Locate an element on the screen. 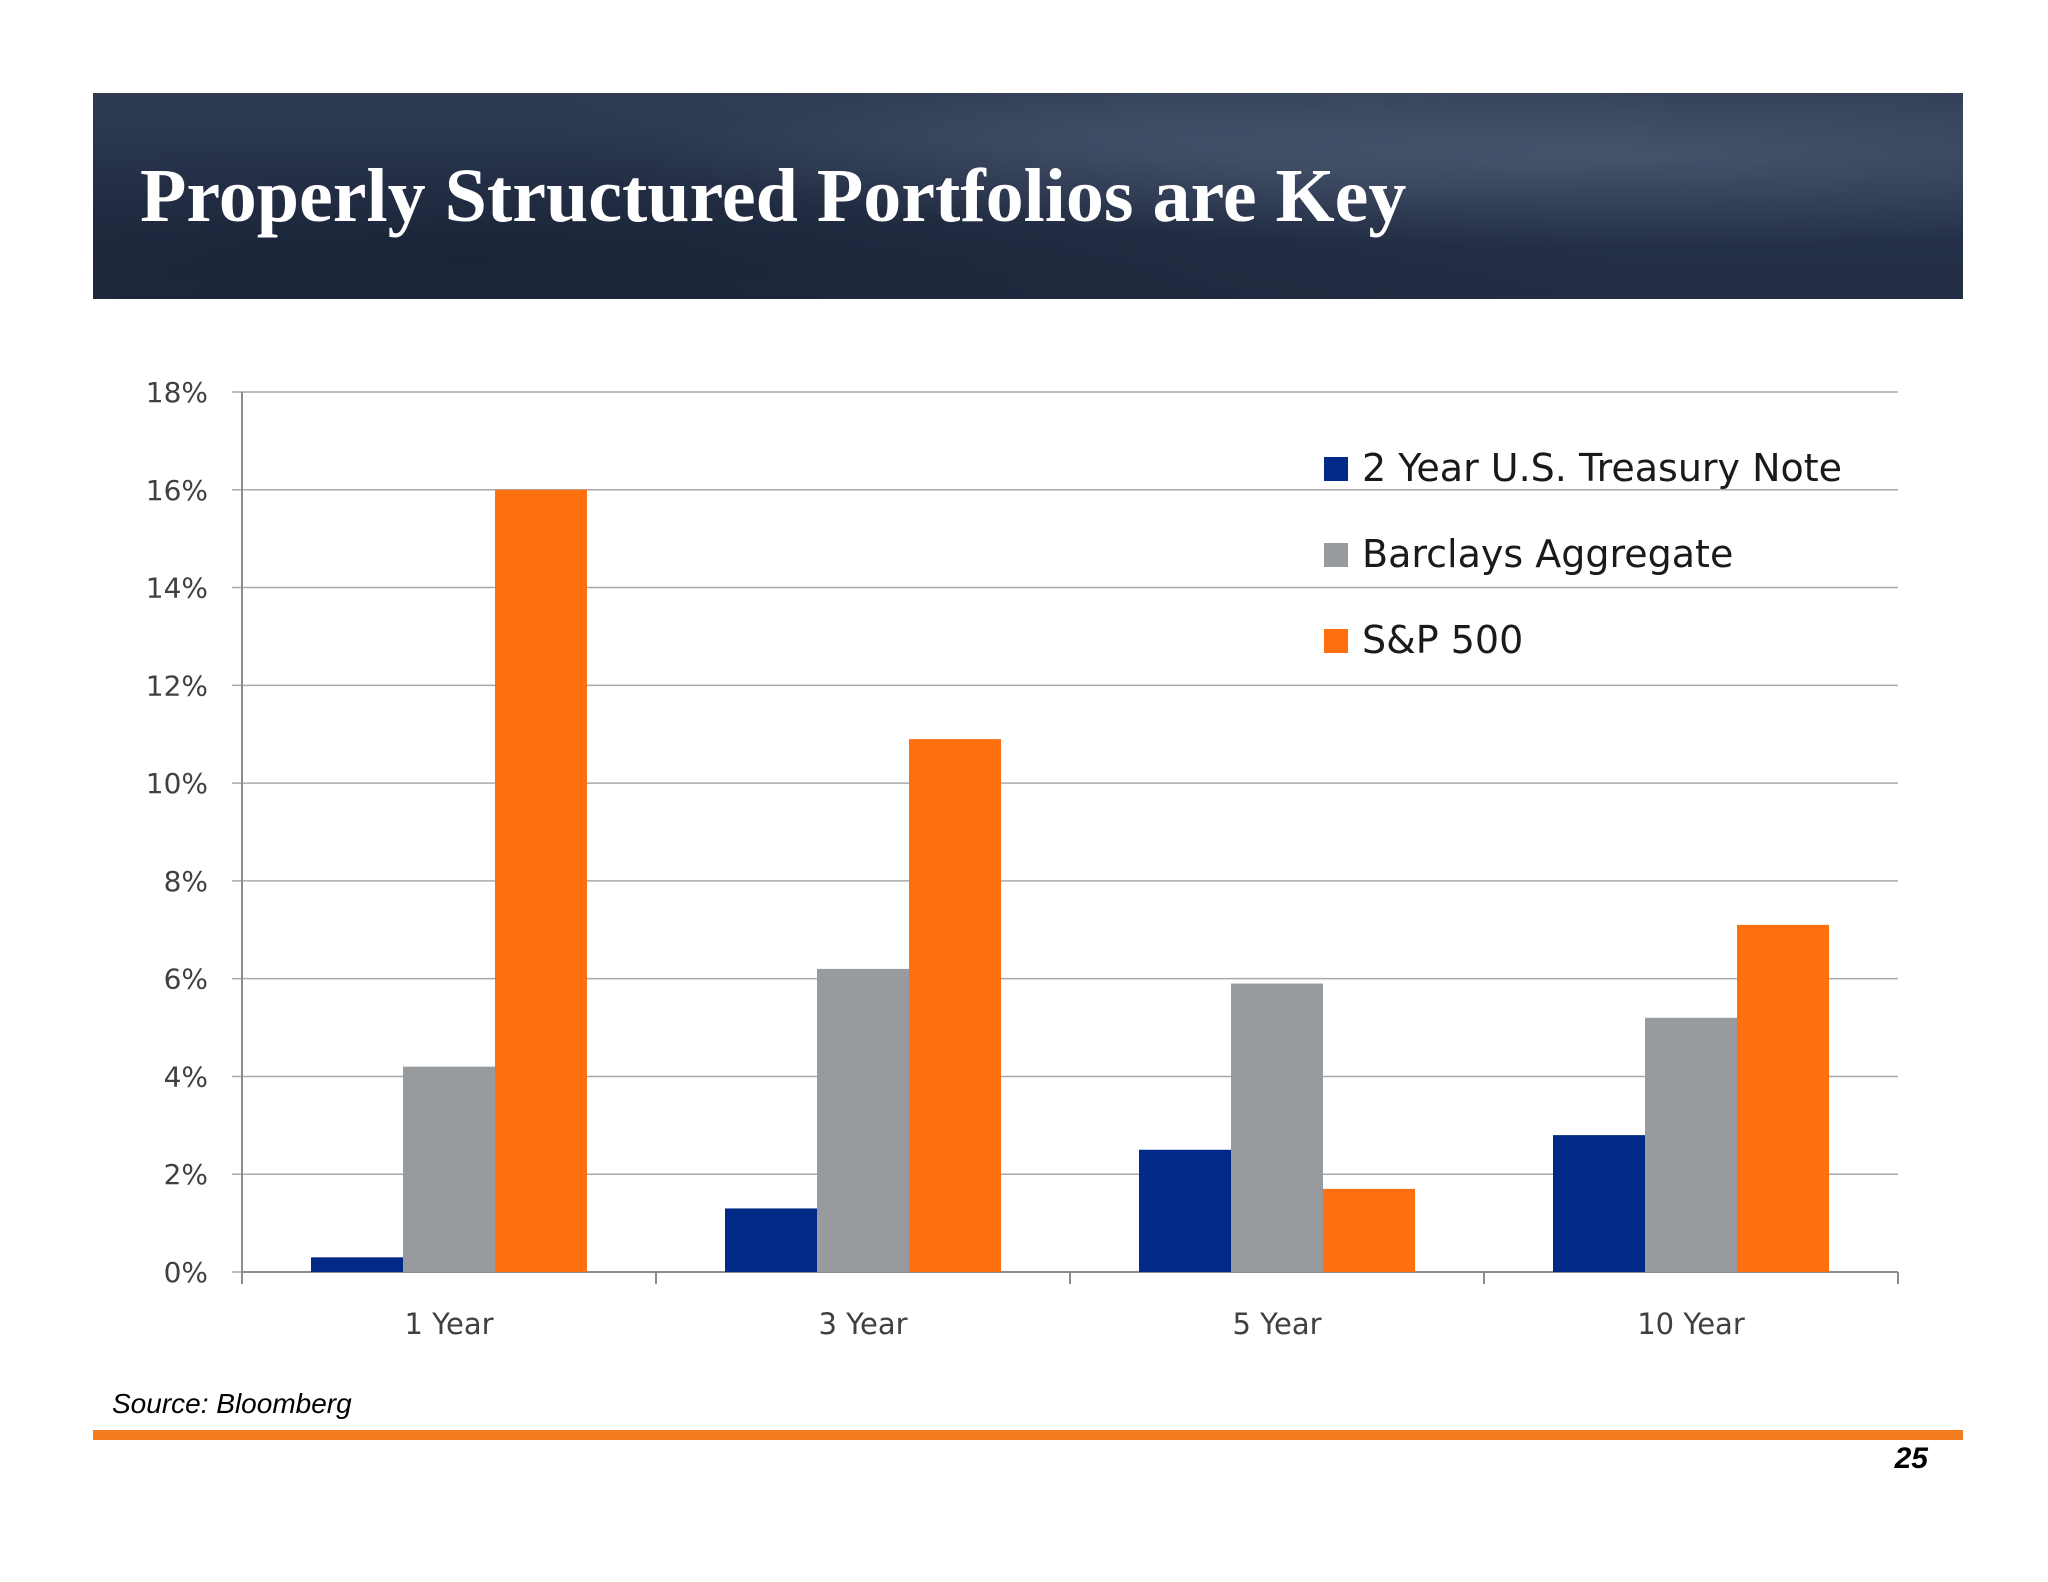  x-tick-label: 1 Year is located at coordinates (448, 1324).